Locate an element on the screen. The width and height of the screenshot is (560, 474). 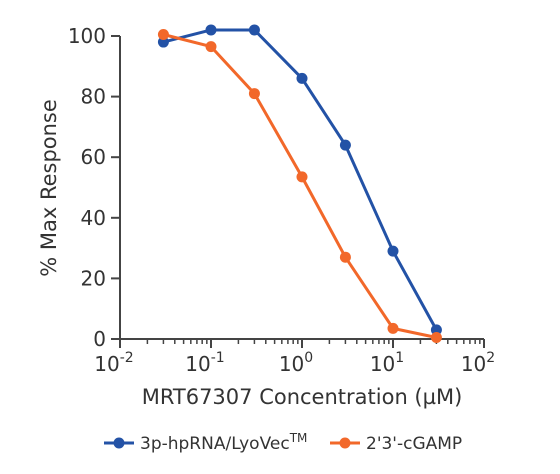
x-axis-title: MRT67307 Concentration (µM) is located at coordinates (302, 397).